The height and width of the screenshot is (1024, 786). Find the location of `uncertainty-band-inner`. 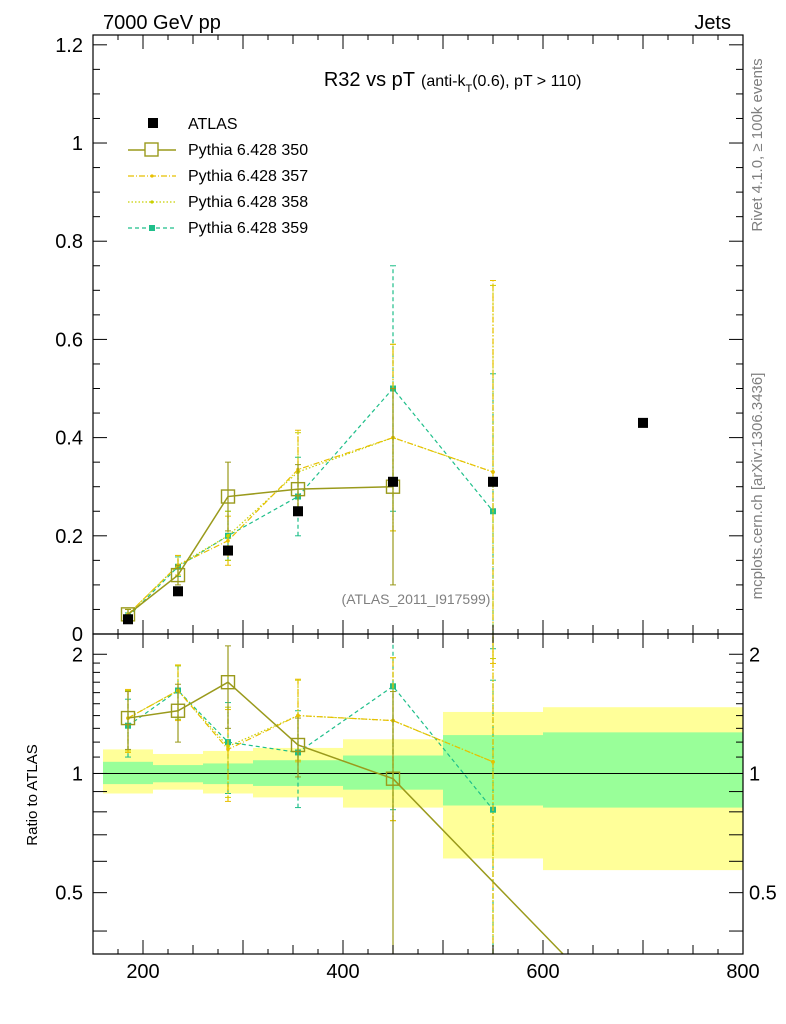

uncertainty-band-inner is located at coordinates (643, 770).